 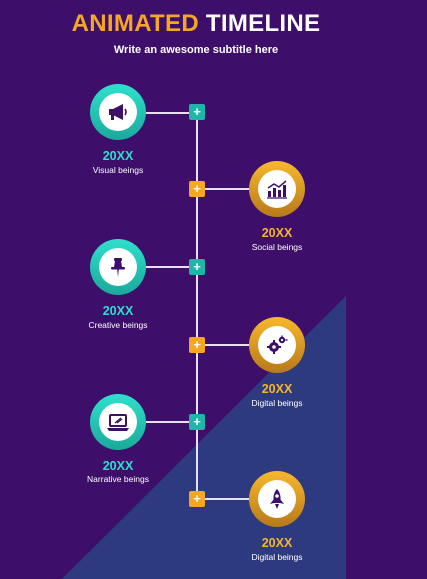 I want to click on gears-icon, so click(x=277, y=344).